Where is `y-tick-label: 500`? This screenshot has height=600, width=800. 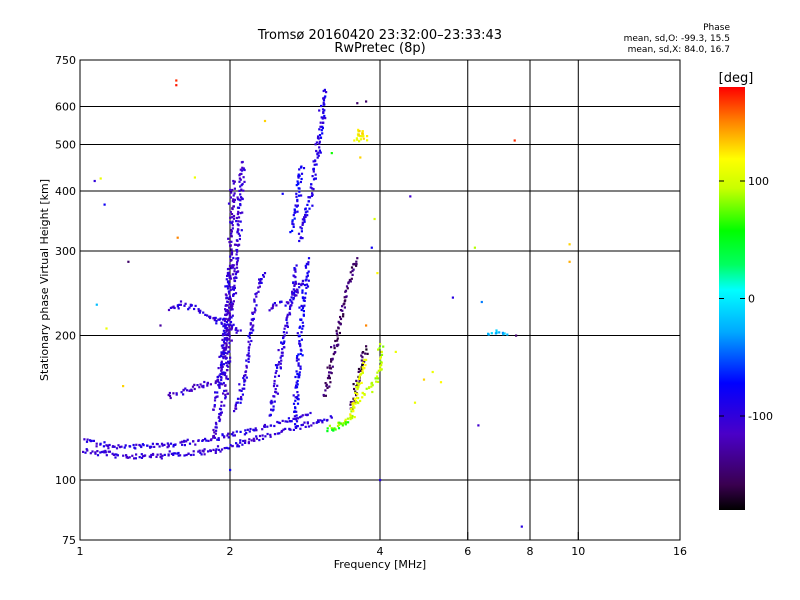
y-tick-label: 500 is located at coordinates (65, 145).